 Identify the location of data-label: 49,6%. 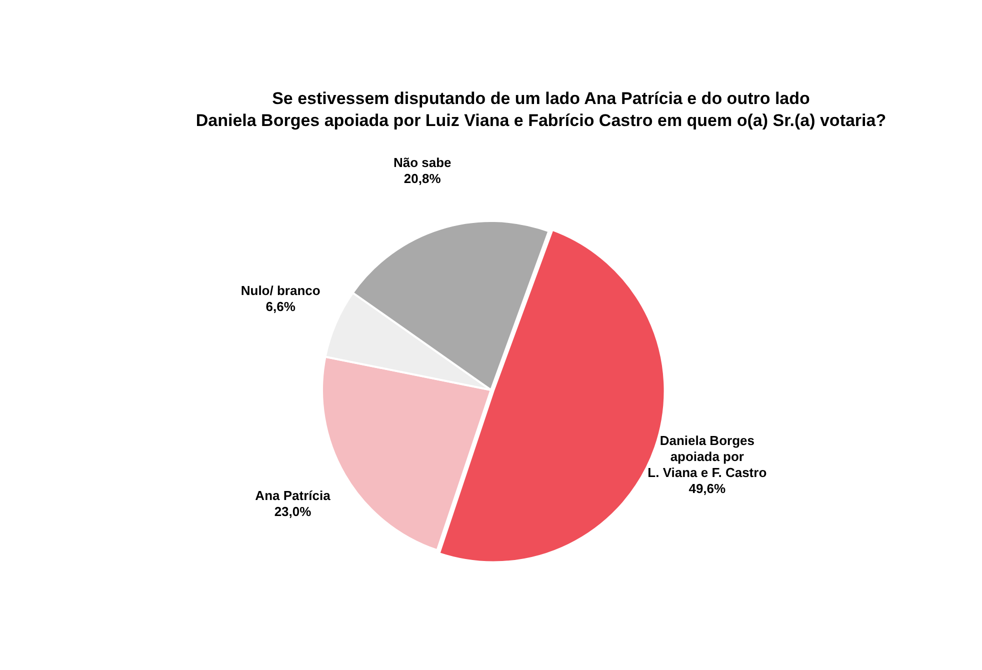
(707, 488).